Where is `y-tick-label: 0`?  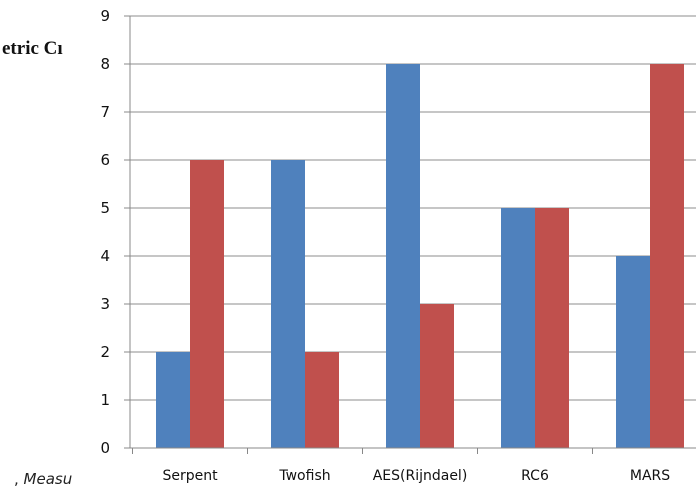
y-tick-label: 0 is located at coordinates (105, 448).